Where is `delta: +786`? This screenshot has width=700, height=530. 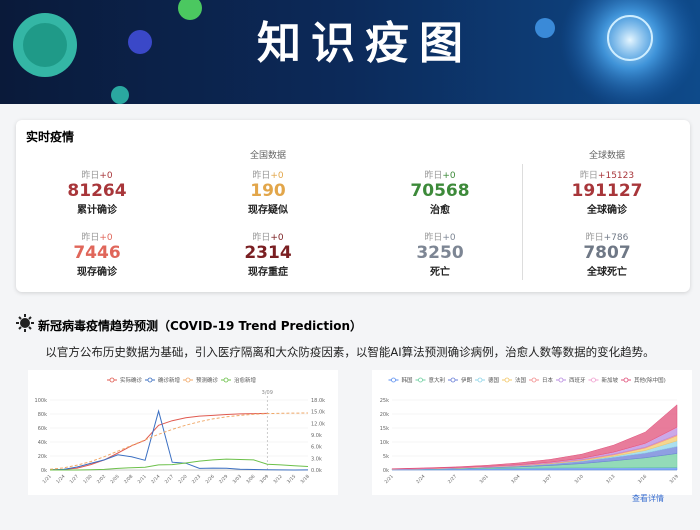 delta: +786 is located at coordinates (616, 238).